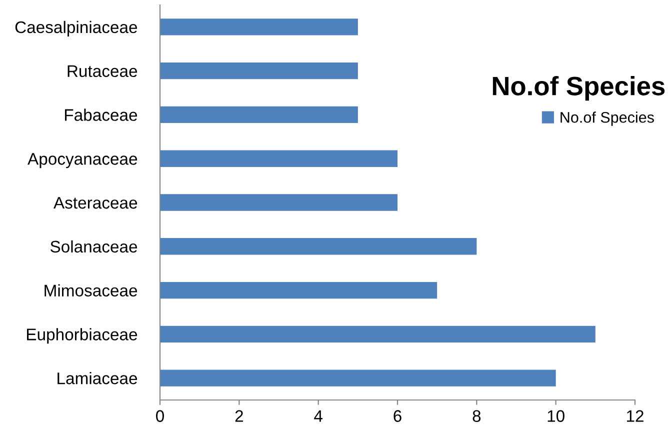 The height and width of the screenshot is (431, 669). What do you see at coordinates (239, 416) in the screenshot?
I see `x-tick-label: 2` at bounding box center [239, 416].